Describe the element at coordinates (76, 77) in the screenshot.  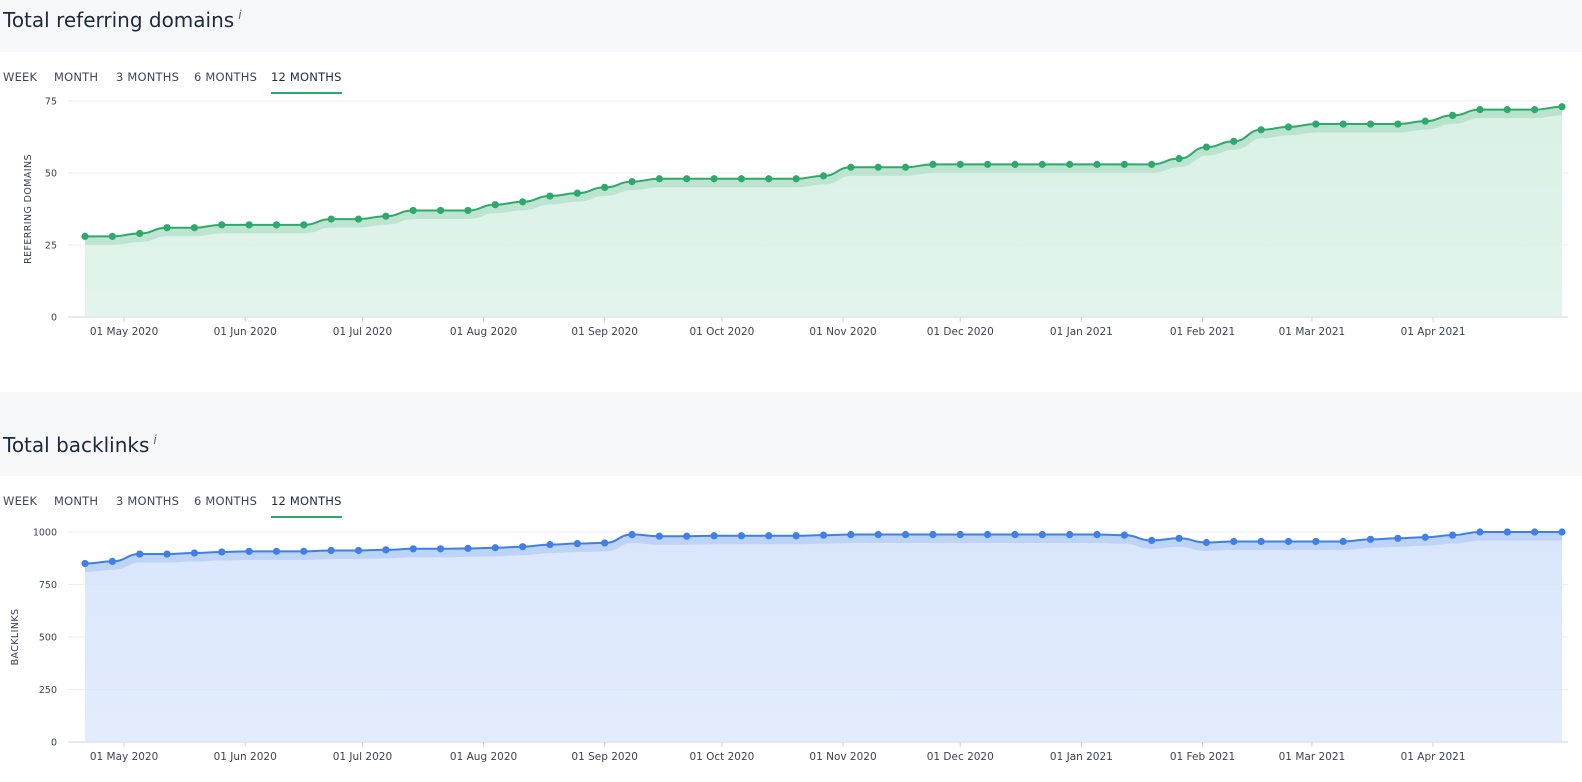
I see `tab-month: MONTH` at that location.